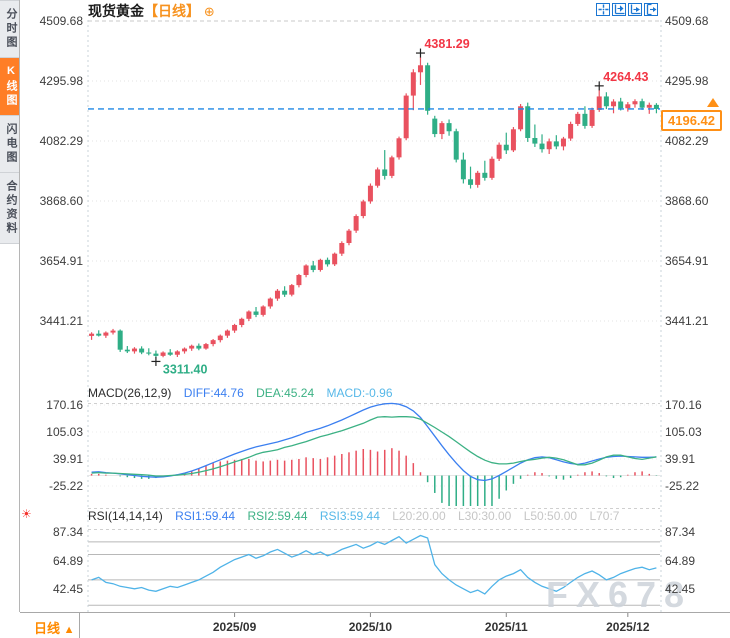 The image size is (730, 638). What do you see at coordinates (374, 454) in the screenshot?
I see `macd-panel` at bounding box center [374, 454].